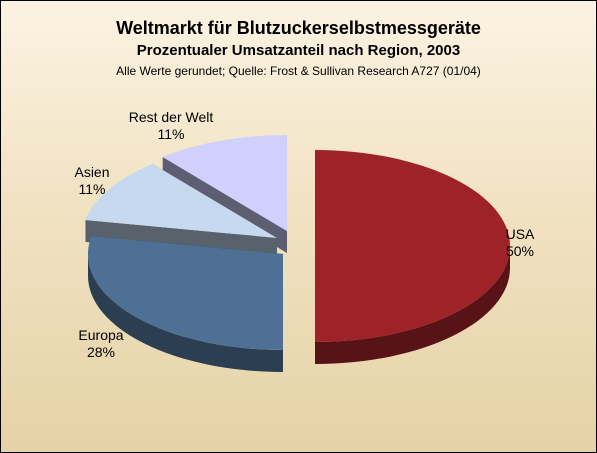  Describe the element at coordinates (92, 172) in the screenshot. I see `label-asien-name: Asien` at that location.